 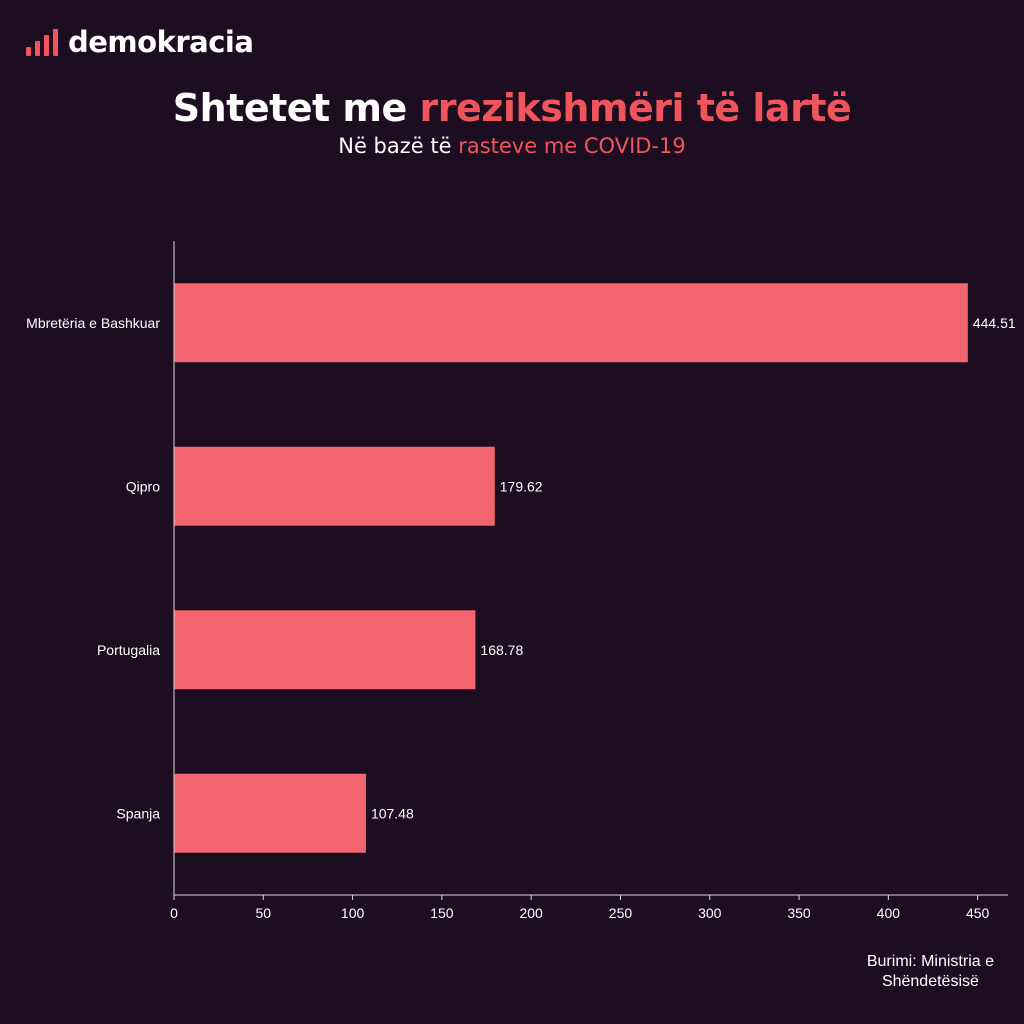 What do you see at coordinates (174, 913) in the screenshot?
I see `x-tick-label: 0` at bounding box center [174, 913].